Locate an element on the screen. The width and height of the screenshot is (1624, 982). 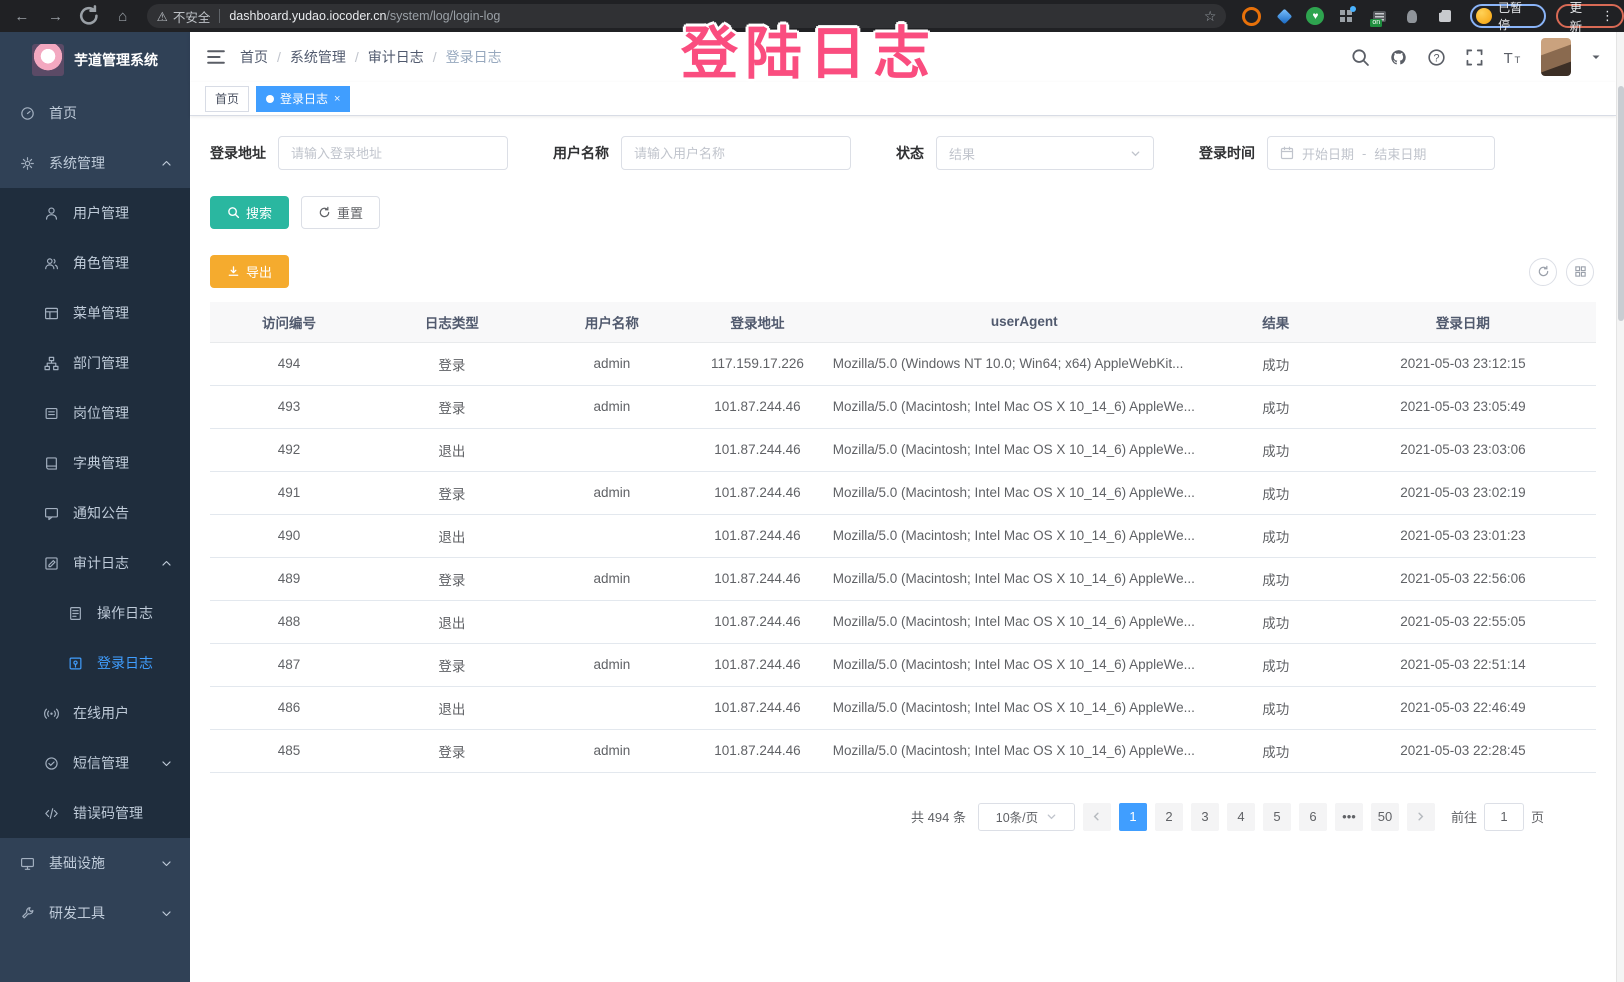
pagination-next-button is located at coordinates (1420, 816).